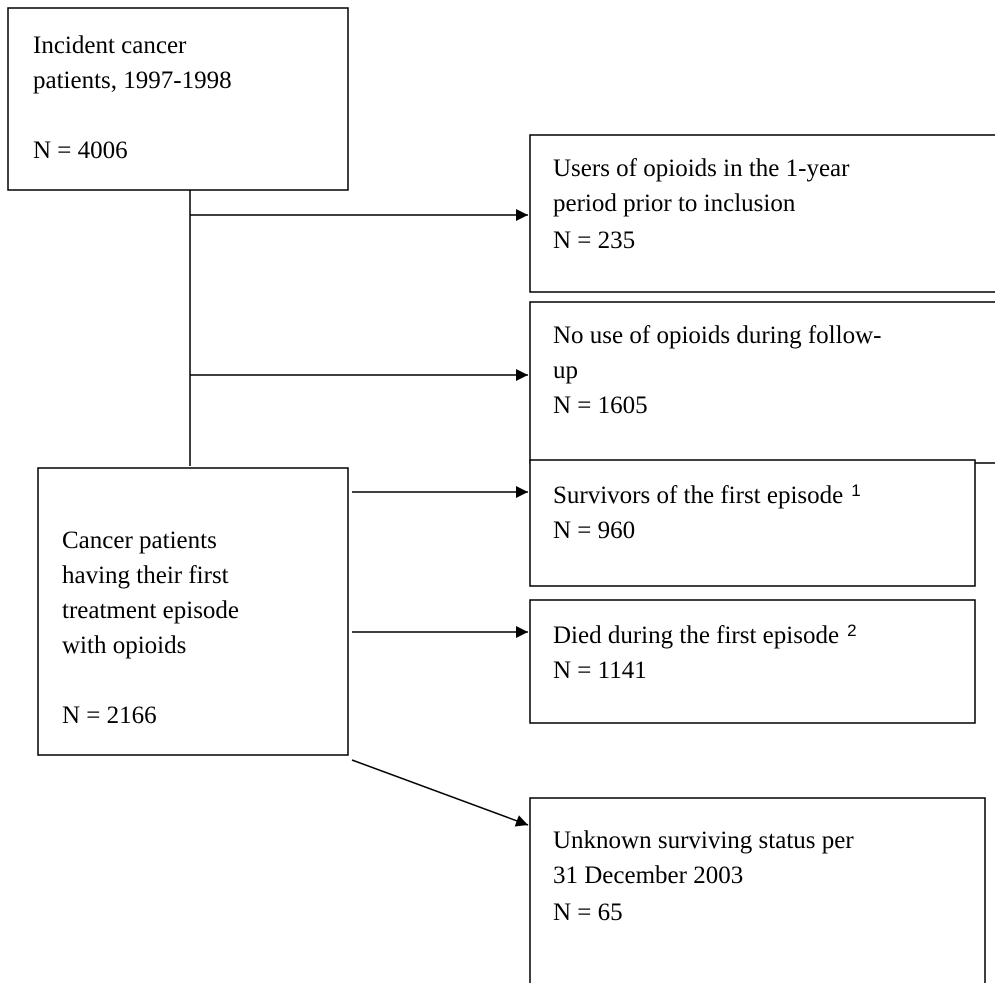 The width and height of the screenshot is (995, 983). I want to click on box-text: Survivors of the first episode 1, so click(707, 495).